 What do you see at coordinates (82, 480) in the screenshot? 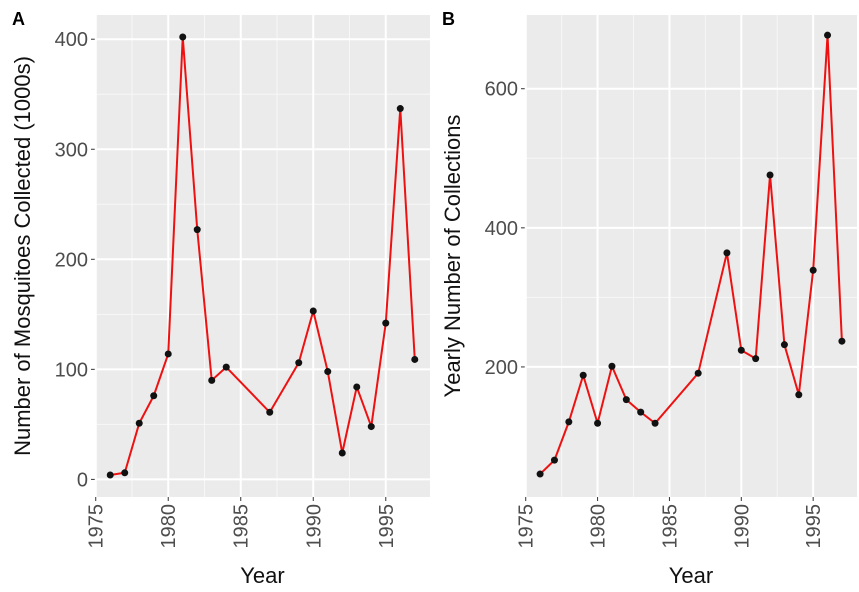
I see `y-tick-label: 0` at bounding box center [82, 480].